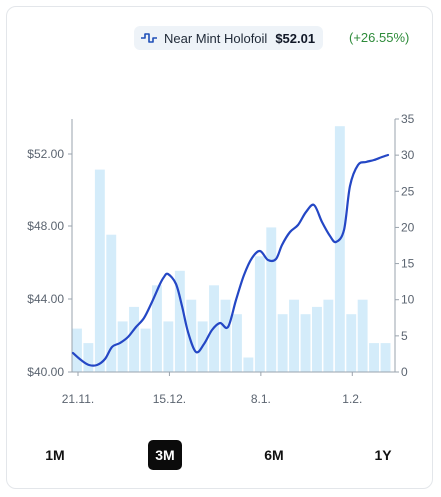 This screenshot has height=497, width=441. Describe the element at coordinates (274, 455) in the screenshot. I see `range-button-6m: 6M` at that location.